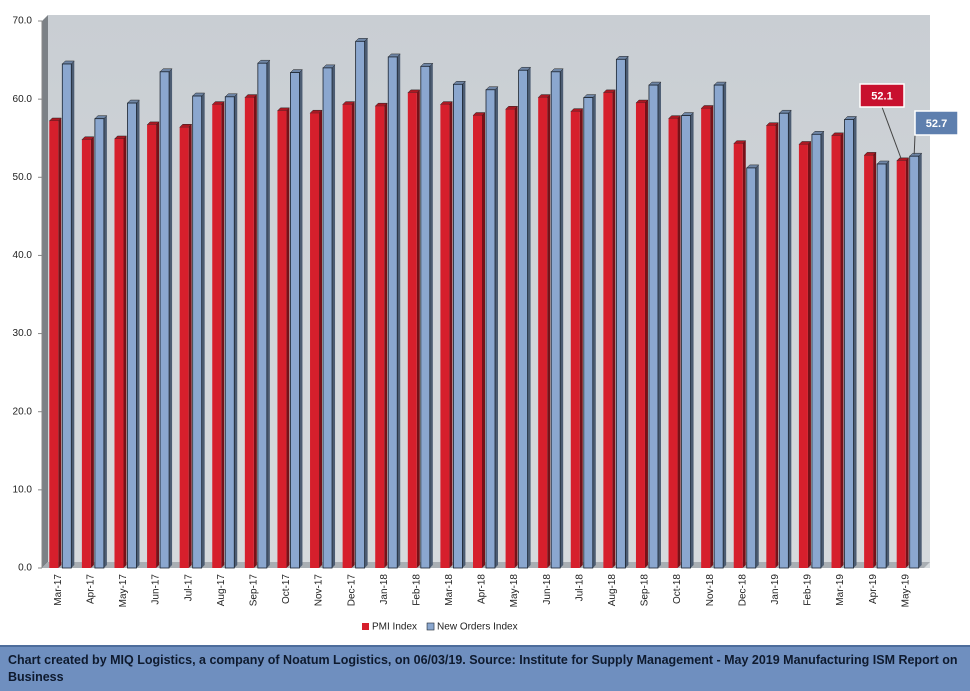 This screenshot has height=691, width=970. Describe the element at coordinates (742, 590) in the screenshot. I see `x-tick-label: Dec-18` at that location.